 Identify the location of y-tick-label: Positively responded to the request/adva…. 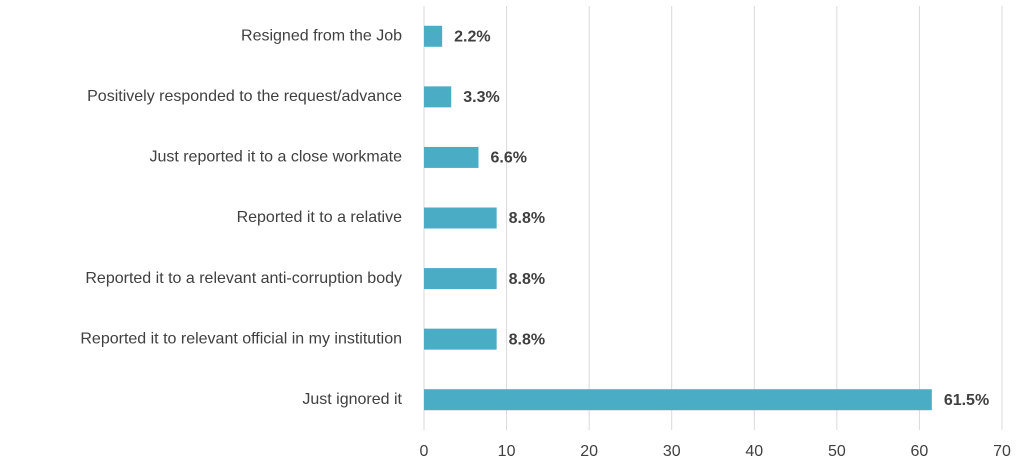
(244, 96).